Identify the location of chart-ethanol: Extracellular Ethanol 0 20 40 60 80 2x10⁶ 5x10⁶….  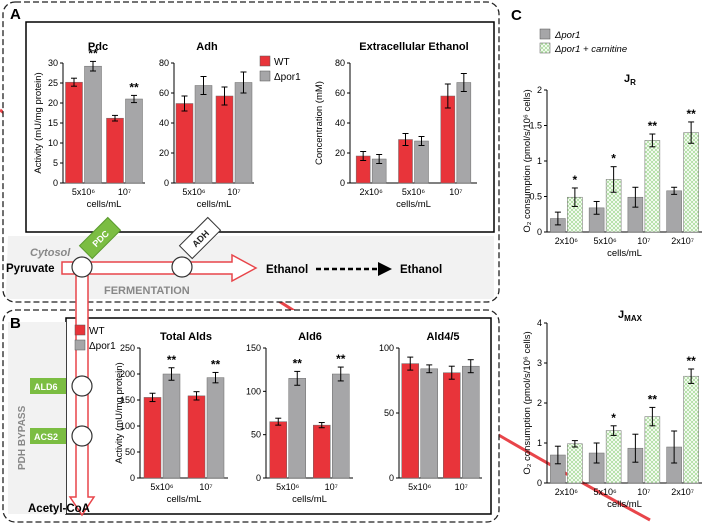
(395, 125).